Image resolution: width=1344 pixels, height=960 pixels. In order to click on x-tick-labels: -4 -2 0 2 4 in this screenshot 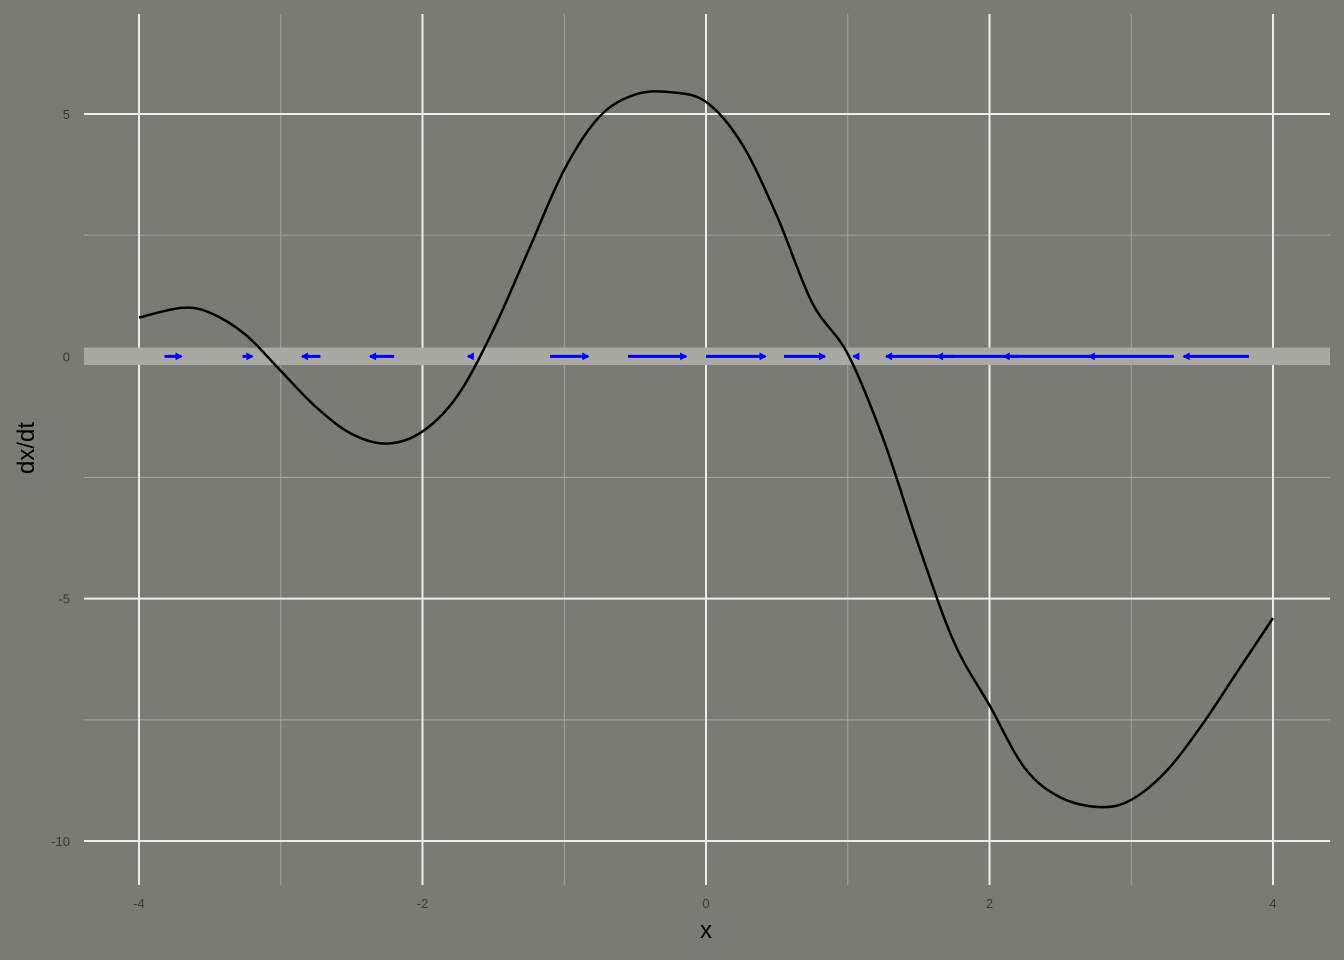, I will do `click(704, 903)`.